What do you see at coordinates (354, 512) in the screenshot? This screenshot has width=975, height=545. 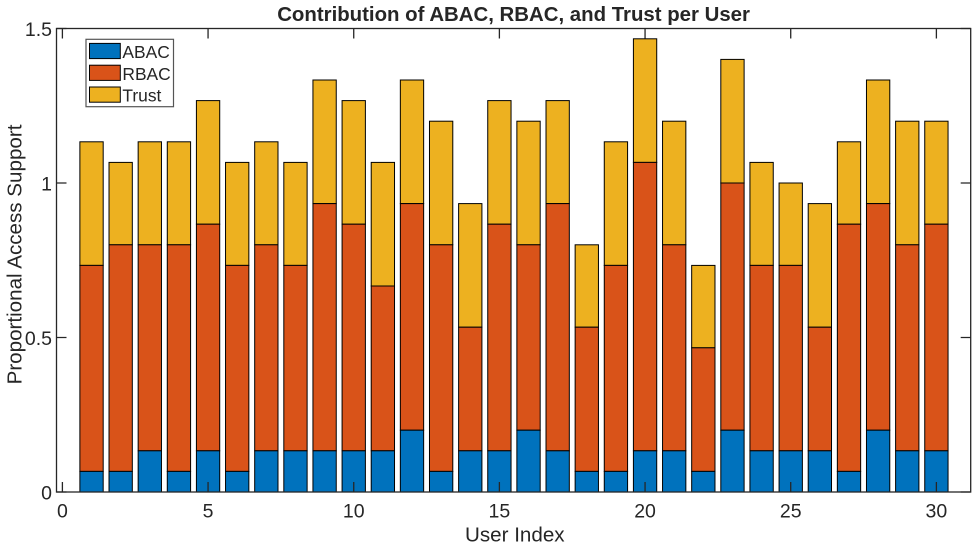 I see `svg-text: 10` at bounding box center [354, 512].